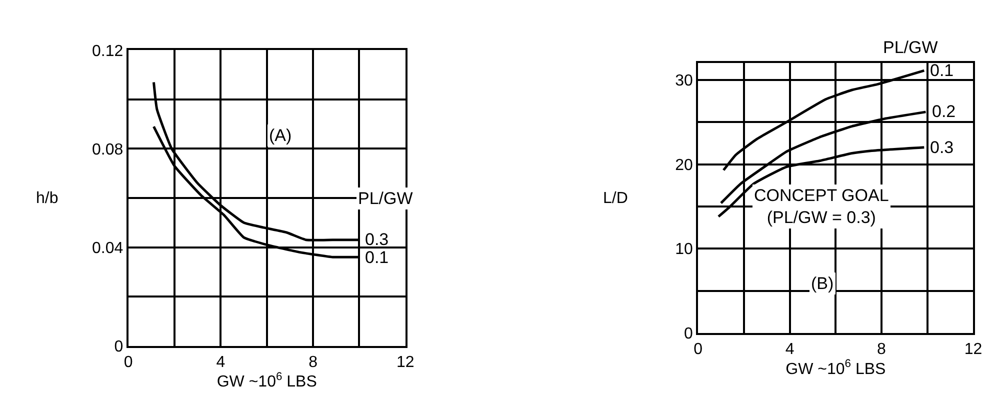 This screenshot has width=992, height=417. I want to click on y-tick-label: 20, so click(684, 165).